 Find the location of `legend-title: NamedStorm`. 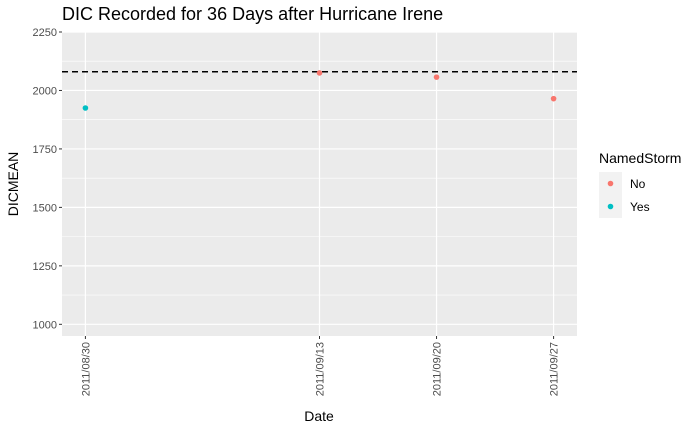

legend-title: NamedStorm is located at coordinates (640, 158).